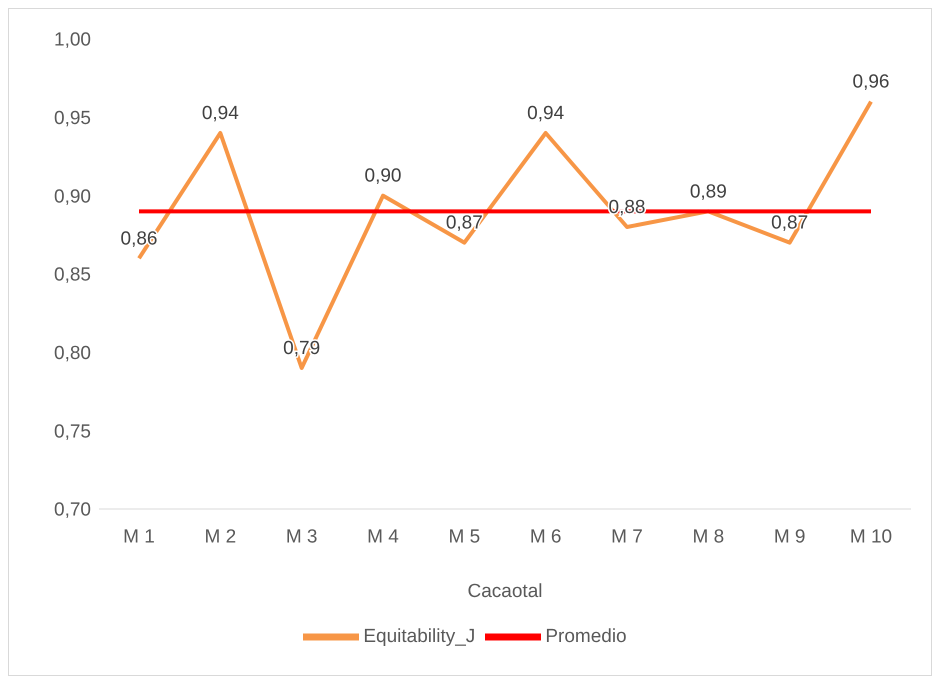 The width and height of the screenshot is (940, 684). I want to click on x-tick-label: M 7, so click(627, 537).